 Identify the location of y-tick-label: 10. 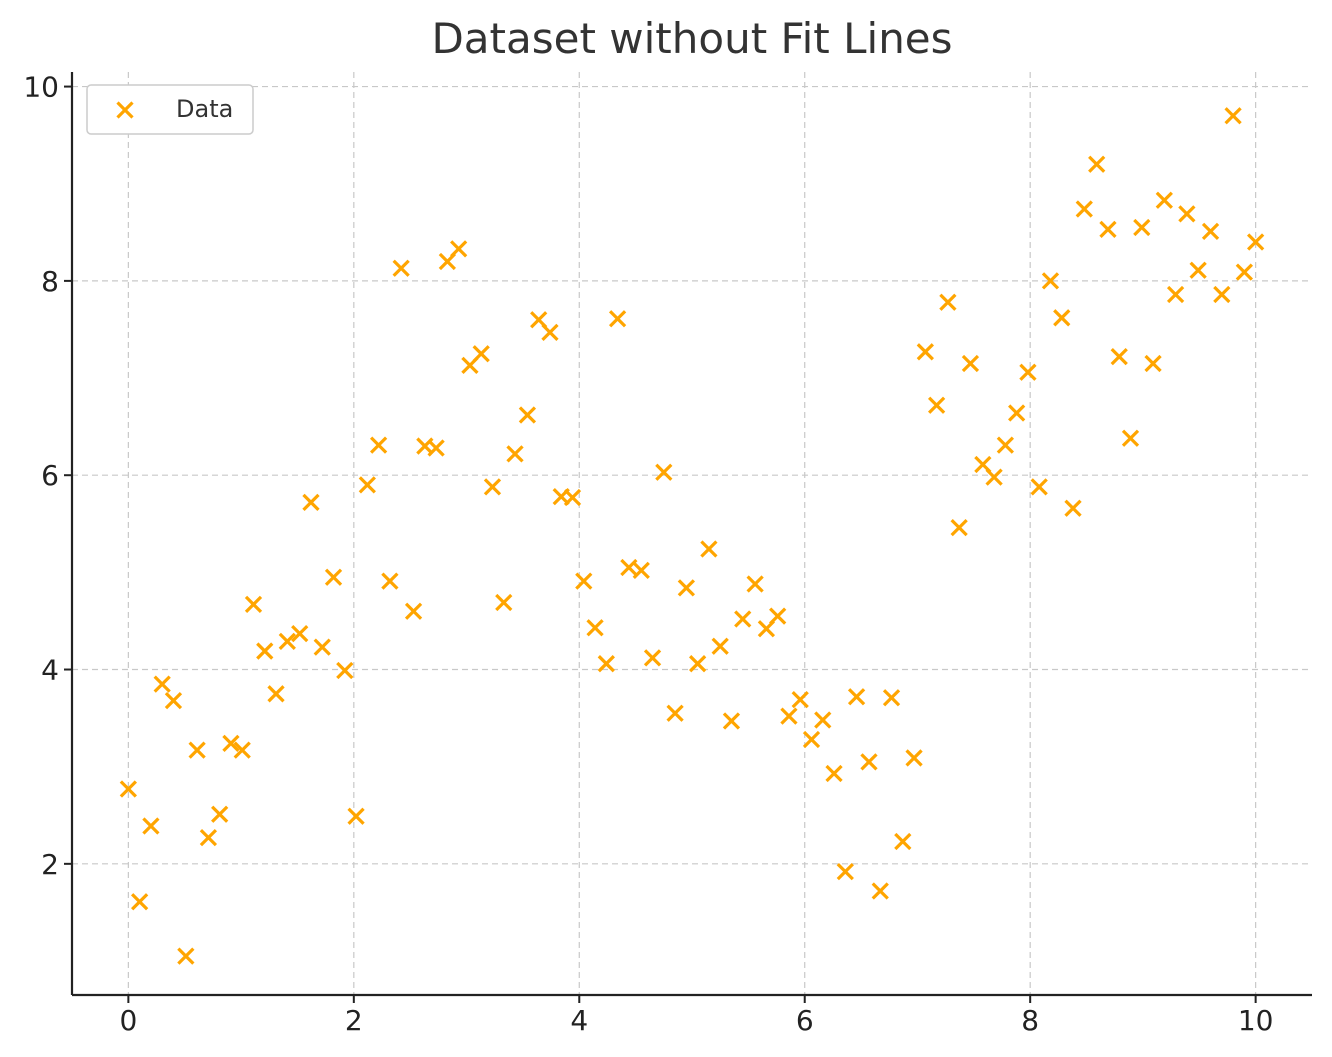
(41, 87).